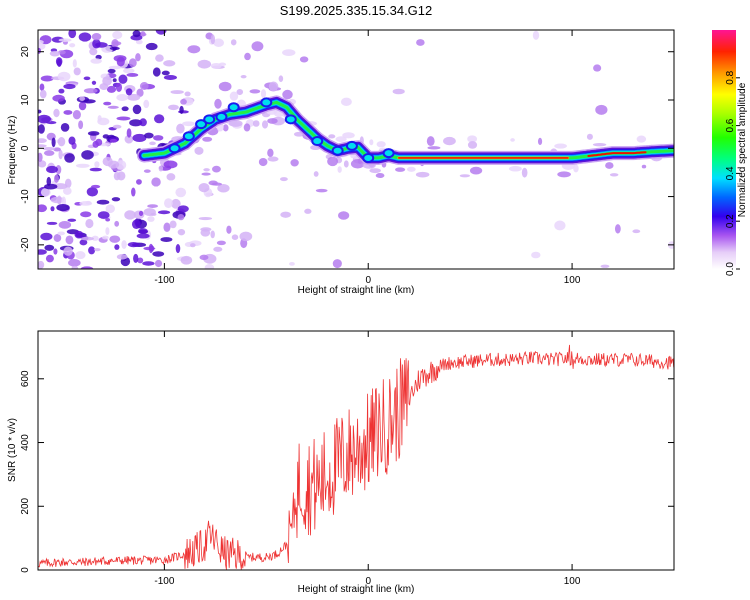  What do you see at coordinates (25, 148) in the screenshot?
I see `top-y-tick-label: 0` at bounding box center [25, 148].